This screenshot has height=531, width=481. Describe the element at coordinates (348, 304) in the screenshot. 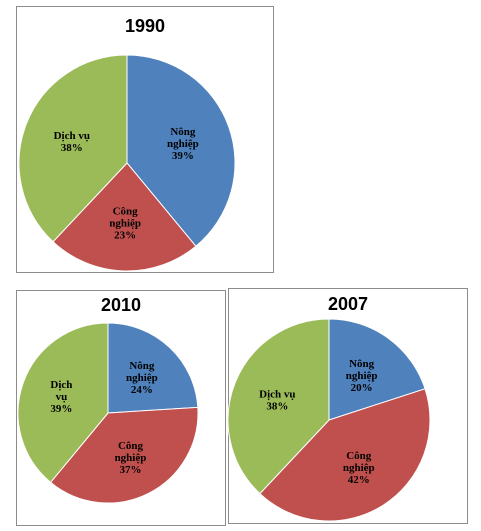

I see `chart-title: 2007` at that location.